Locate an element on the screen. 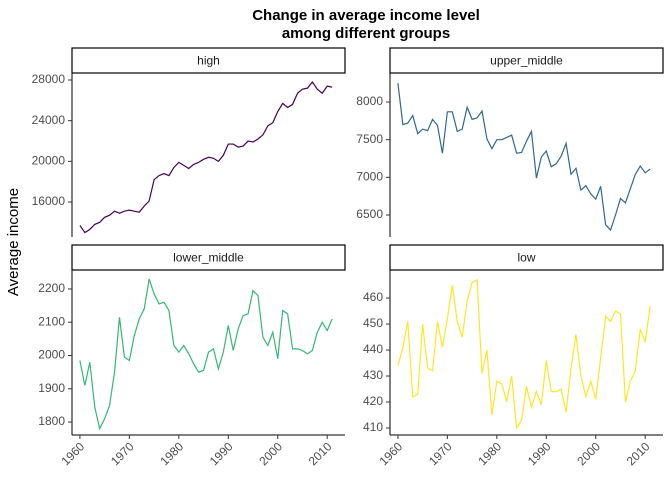 Image resolution: width=672 pixels, height=480 pixels. facet-label: lower_middle is located at coordinates (208, 258).